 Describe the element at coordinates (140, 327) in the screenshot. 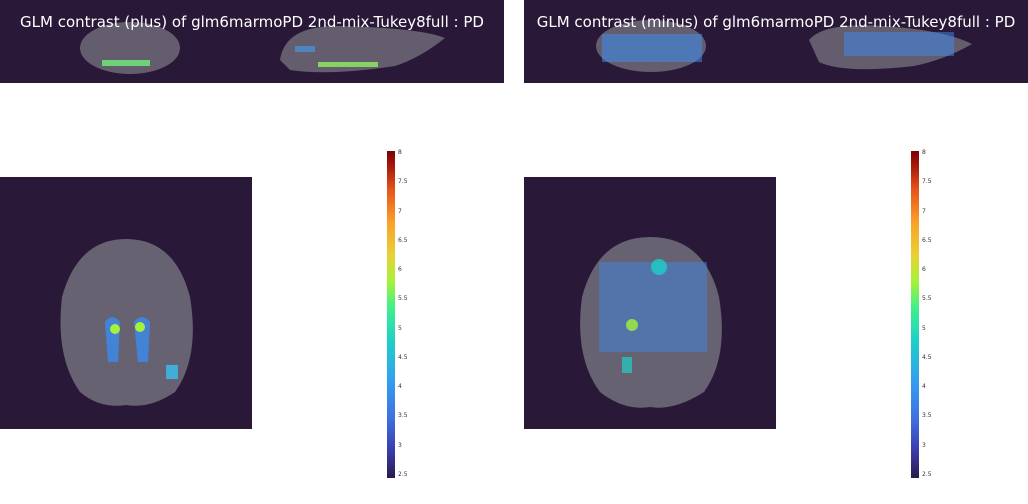

I see `left-axial-hot-r` at that location.